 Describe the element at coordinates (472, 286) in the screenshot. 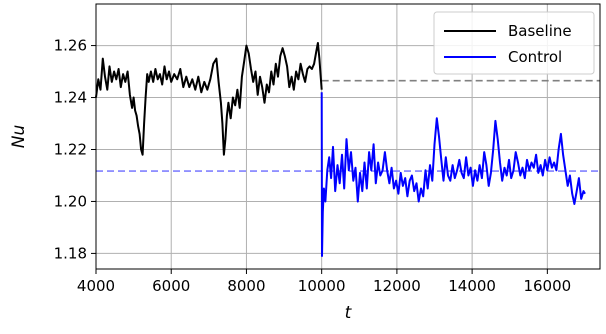

I see `x-tick-label: 14000` at that location.